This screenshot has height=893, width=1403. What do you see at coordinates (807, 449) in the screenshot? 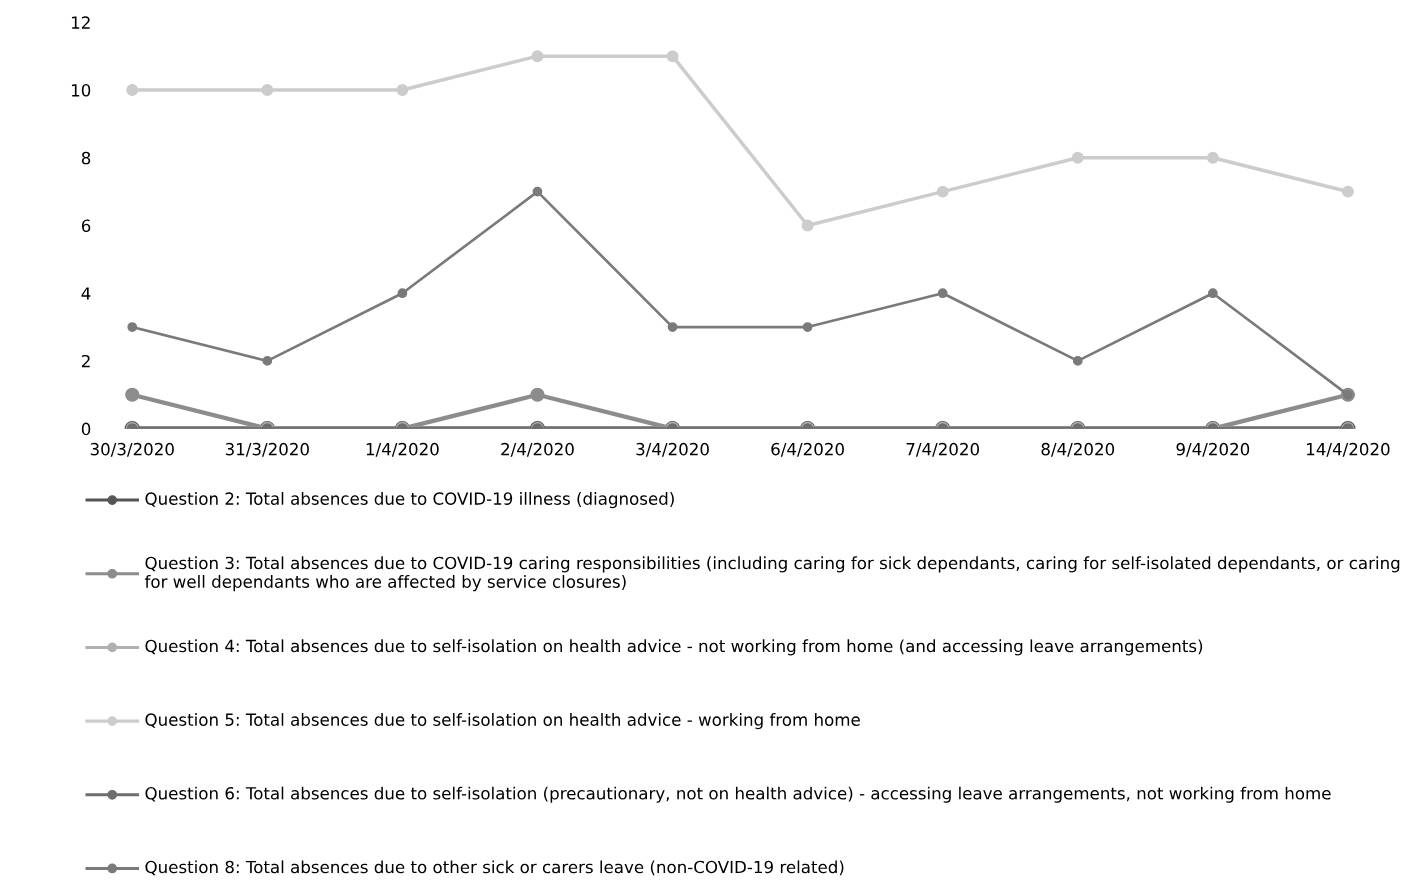
I see `x-tick-label: 6/4/2020` at bounding box center [807, 449].